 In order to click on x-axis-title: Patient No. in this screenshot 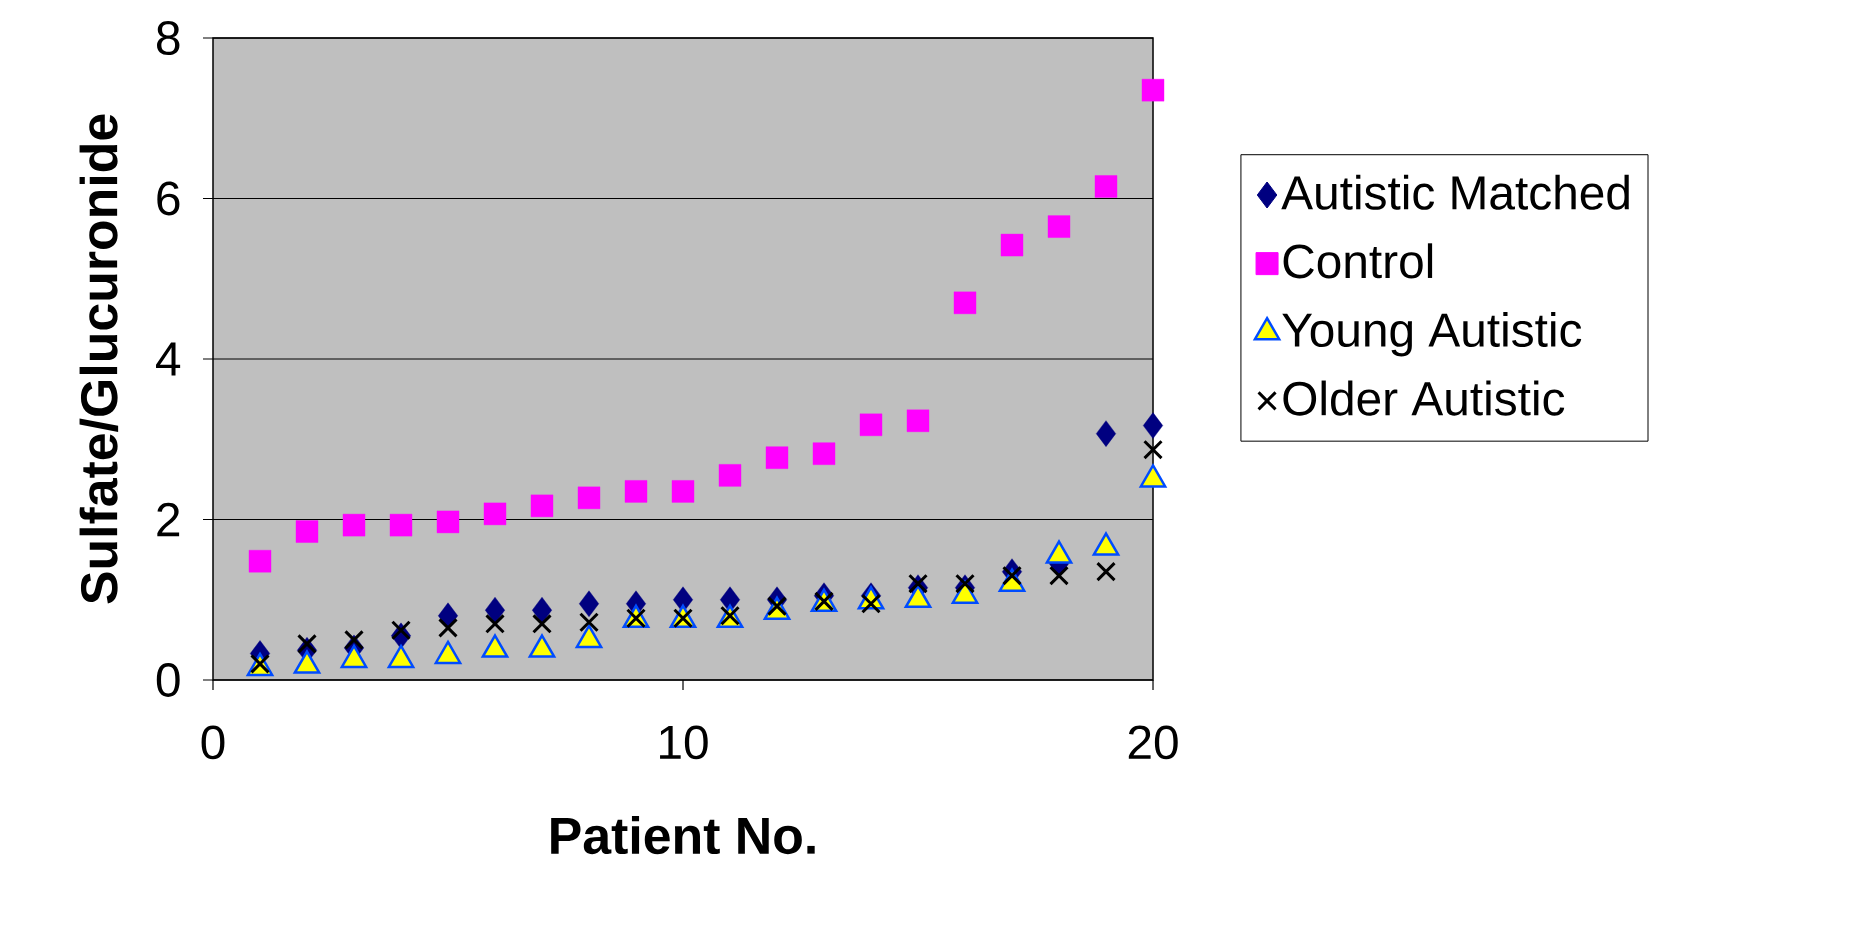, I will do `click(683, 835)`.